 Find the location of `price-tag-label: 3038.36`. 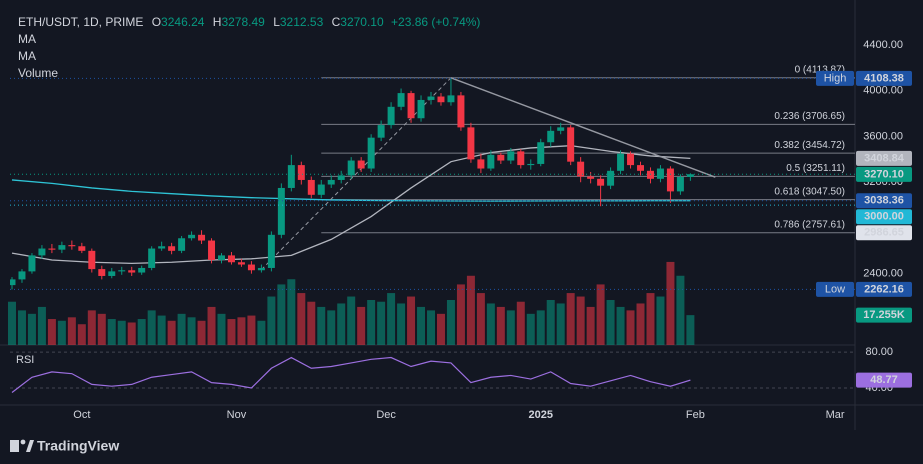

price-tag-label: 3038.36 is located at coordinates (884, 201).